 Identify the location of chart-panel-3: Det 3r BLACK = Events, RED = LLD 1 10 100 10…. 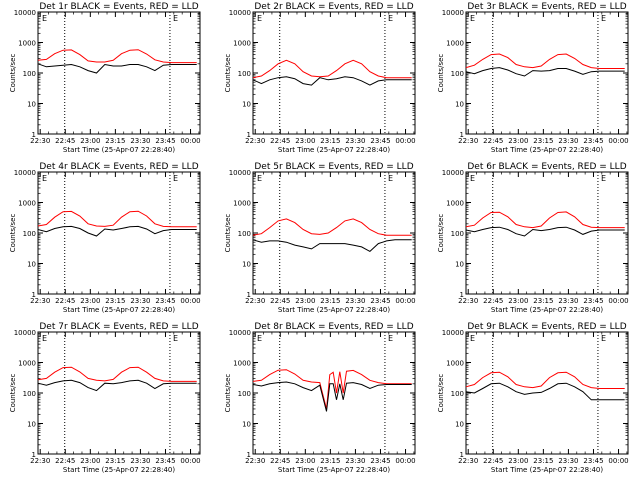
(533, 78).